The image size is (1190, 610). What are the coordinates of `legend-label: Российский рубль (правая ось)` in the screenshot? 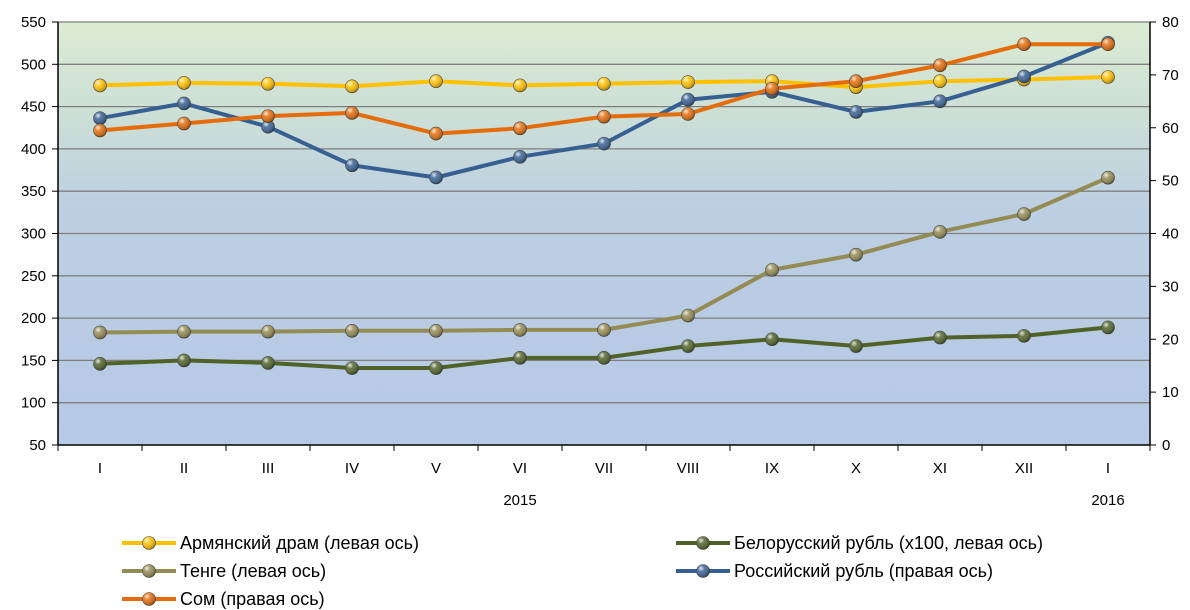 It's located at (863, 571).